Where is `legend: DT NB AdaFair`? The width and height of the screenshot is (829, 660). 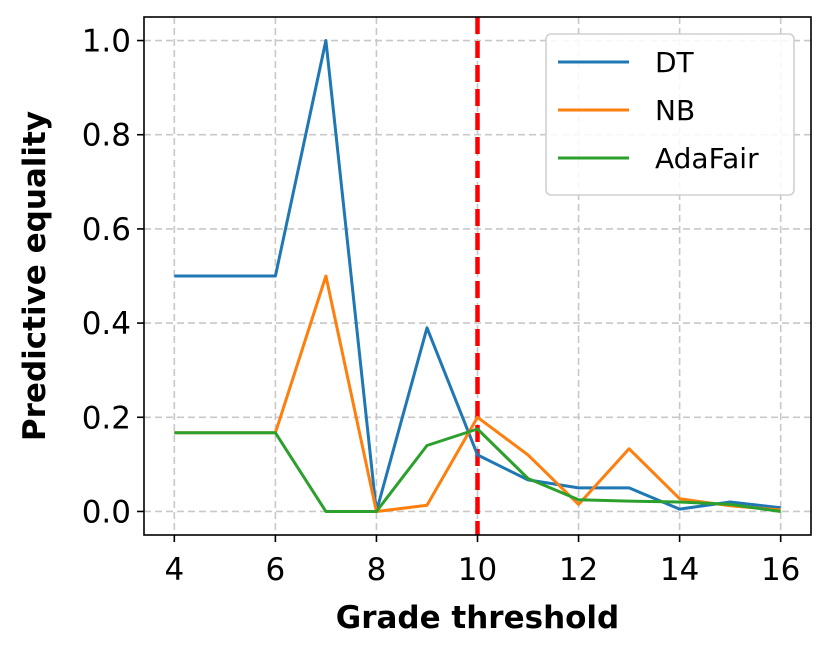
legend: DT NB AdaFair is located at coordinates (670, 114).